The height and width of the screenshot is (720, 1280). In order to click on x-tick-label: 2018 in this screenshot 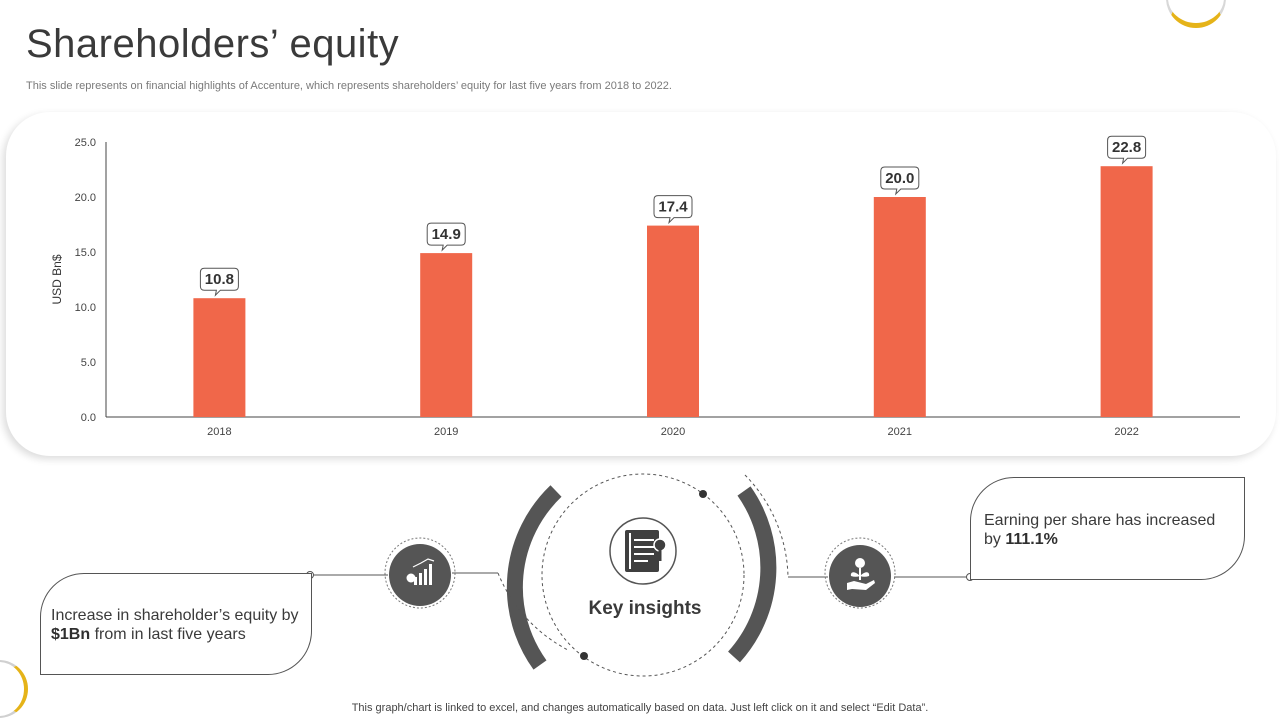, I will do `click(219, 432)`.